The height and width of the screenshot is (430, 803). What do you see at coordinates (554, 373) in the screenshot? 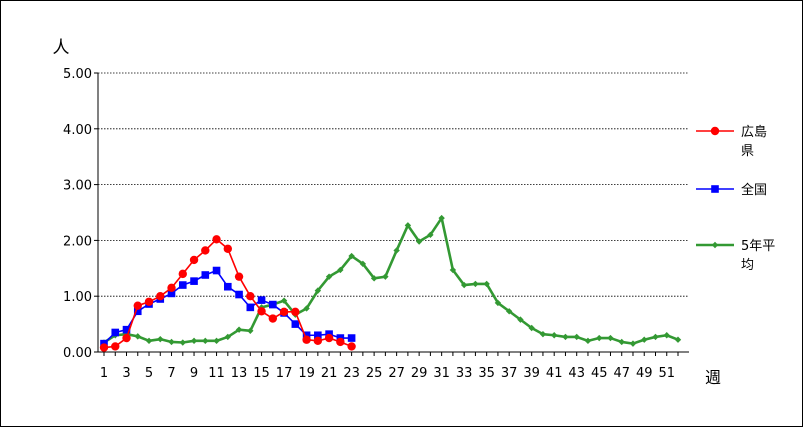
I see `x-tick-label: 41` at bounding box center [554, 373].